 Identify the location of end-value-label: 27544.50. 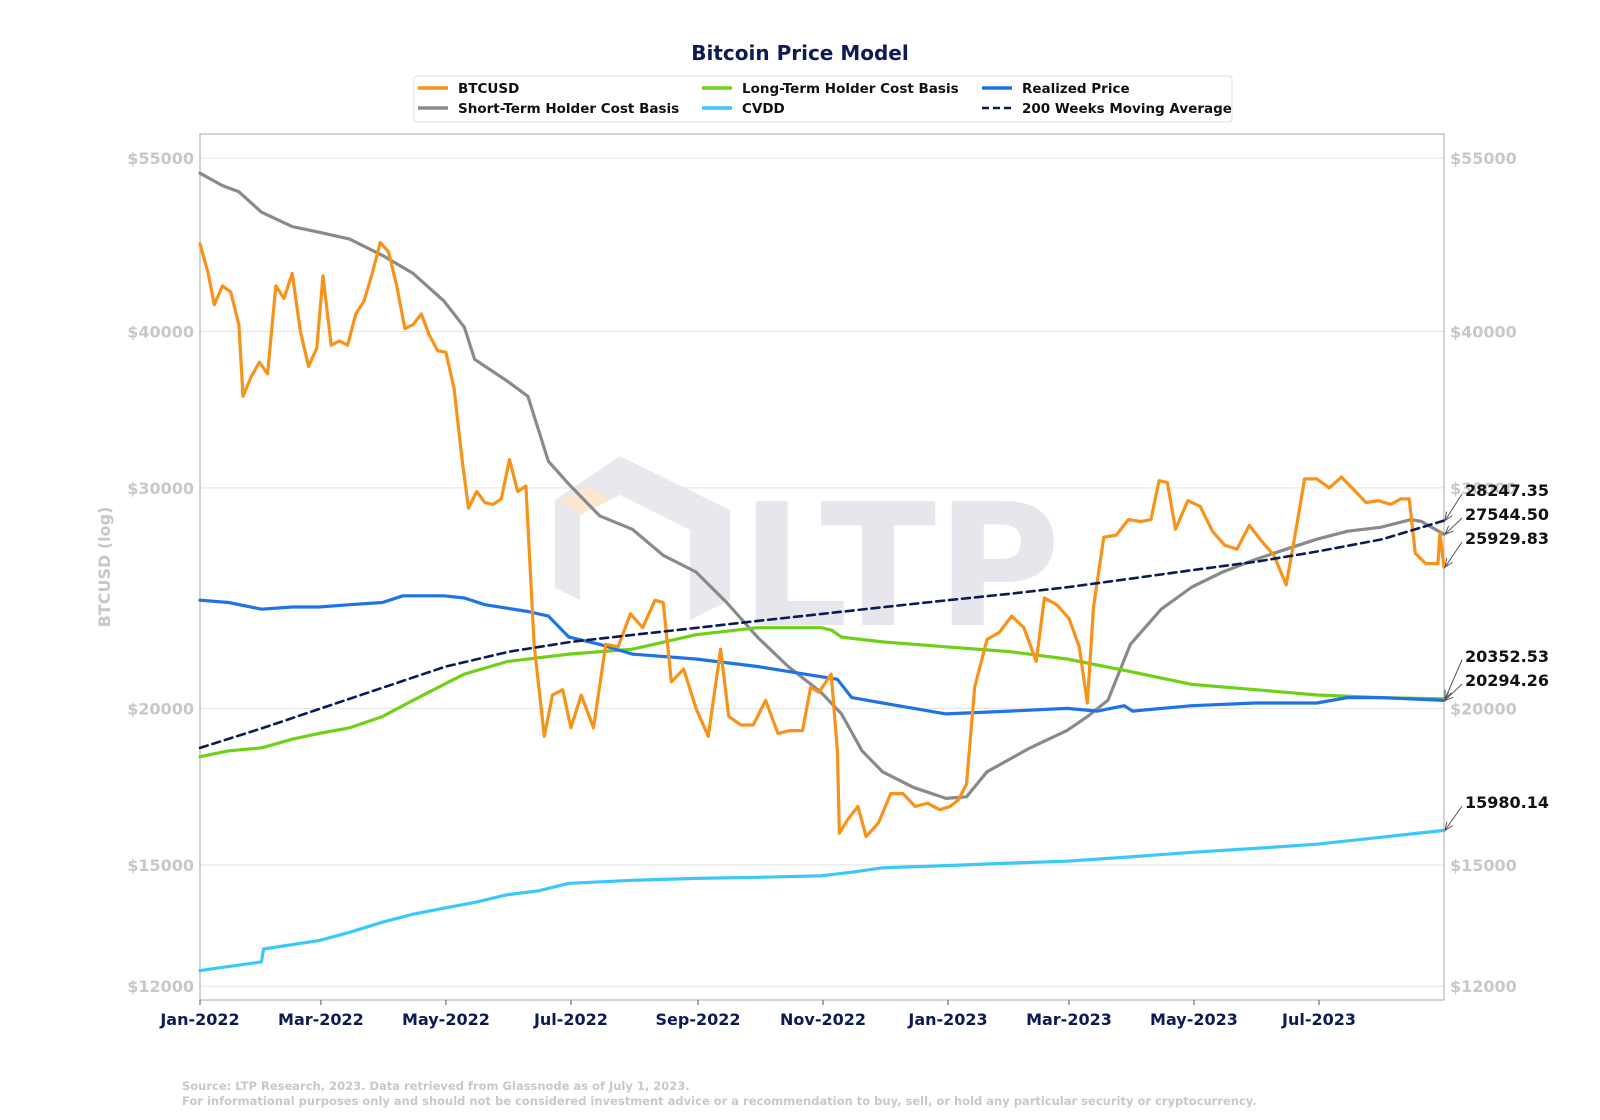
(1507, 514).